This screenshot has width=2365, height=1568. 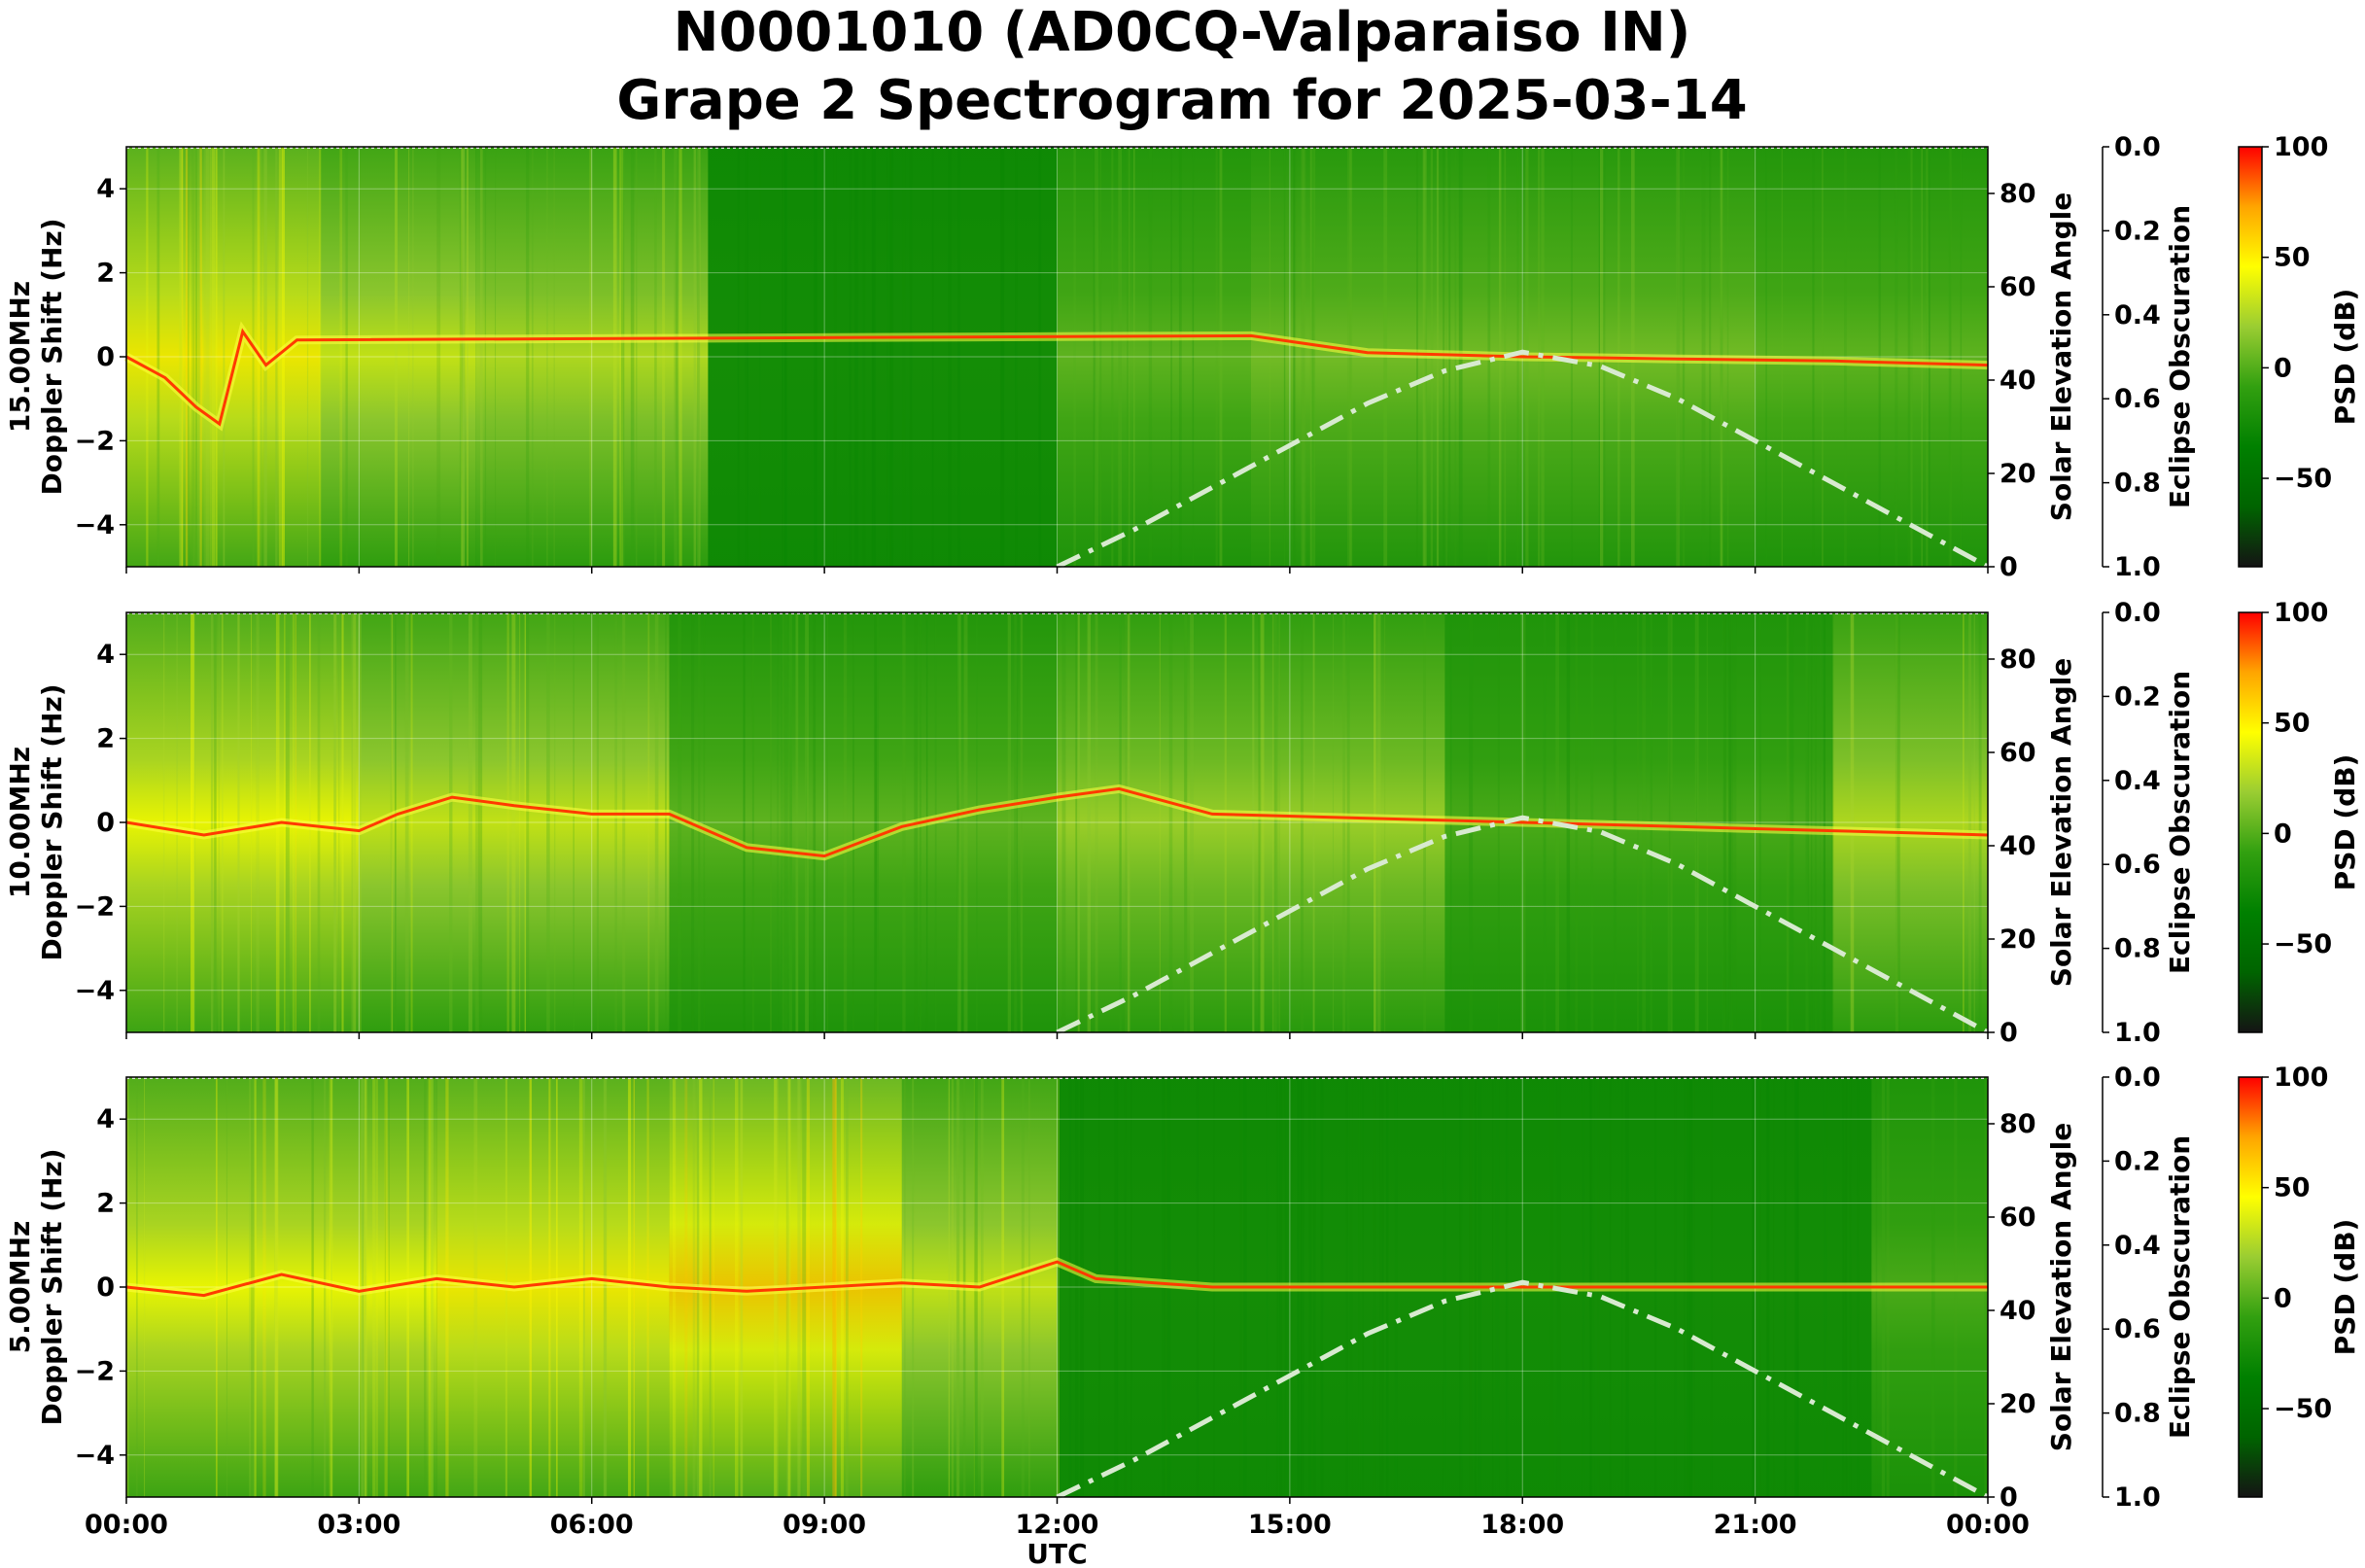 I want to click on x-tick-label: 09:00, so click(x=825, y=1525).